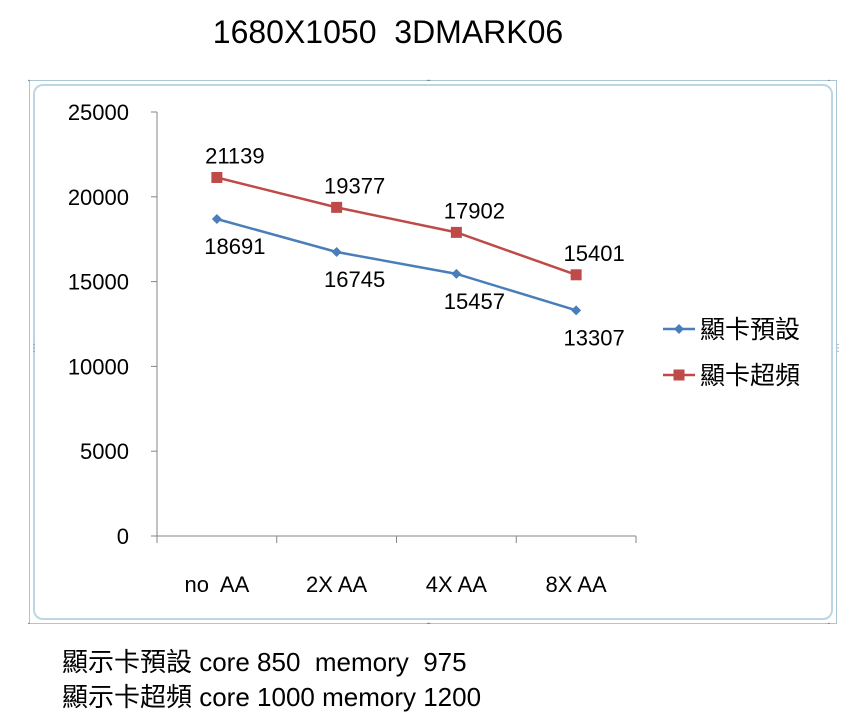 The width and height of the screenshot is (858, 727). I want to click on data-label: 13307, so click(594, 337).